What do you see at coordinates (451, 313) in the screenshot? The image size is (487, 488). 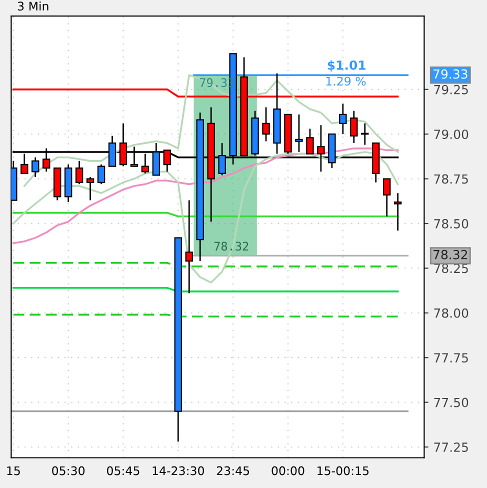 I see `y-tick-label: 78.00` at bounding box center [451, 313].